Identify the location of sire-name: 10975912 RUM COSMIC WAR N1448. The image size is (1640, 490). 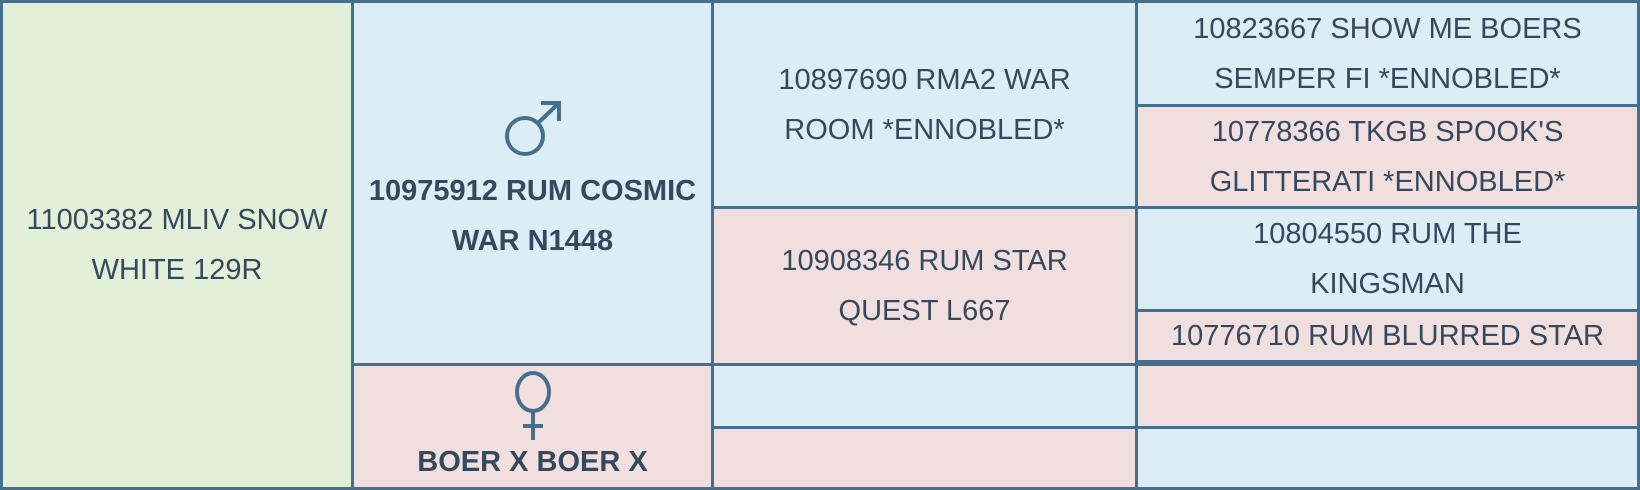
(532, 216).